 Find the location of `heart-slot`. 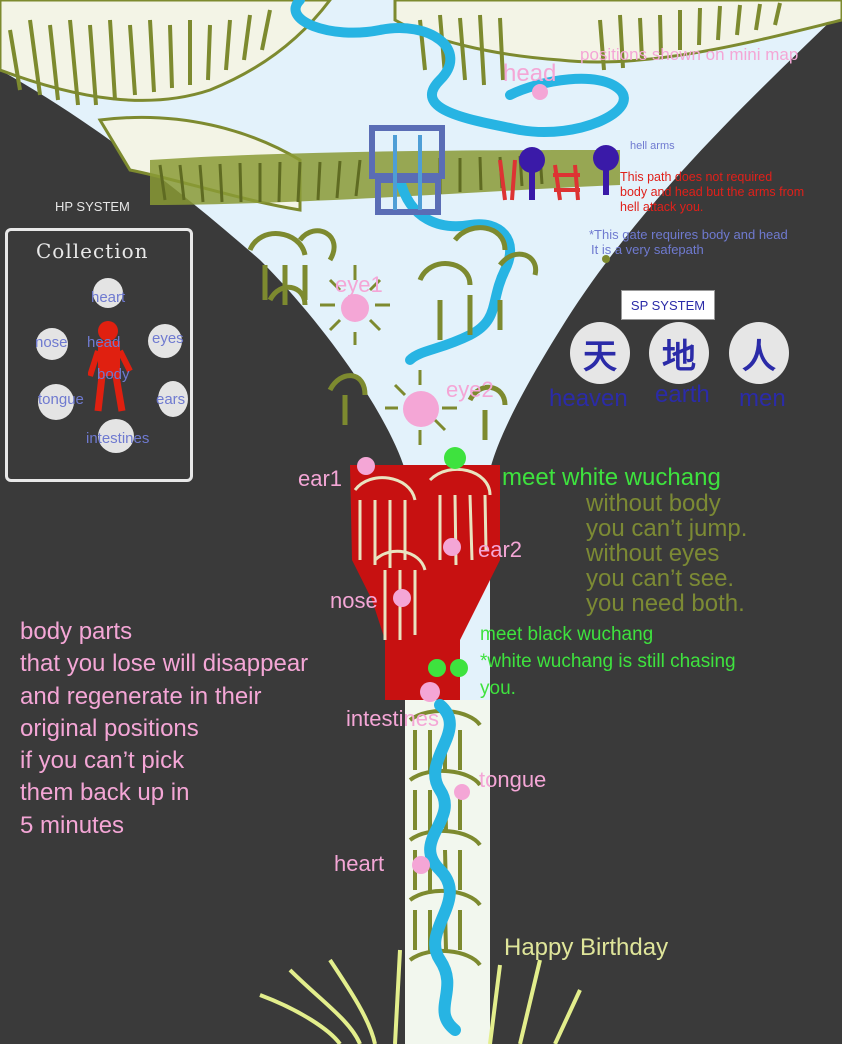

heart-slot is located at coordinates (108, 293).